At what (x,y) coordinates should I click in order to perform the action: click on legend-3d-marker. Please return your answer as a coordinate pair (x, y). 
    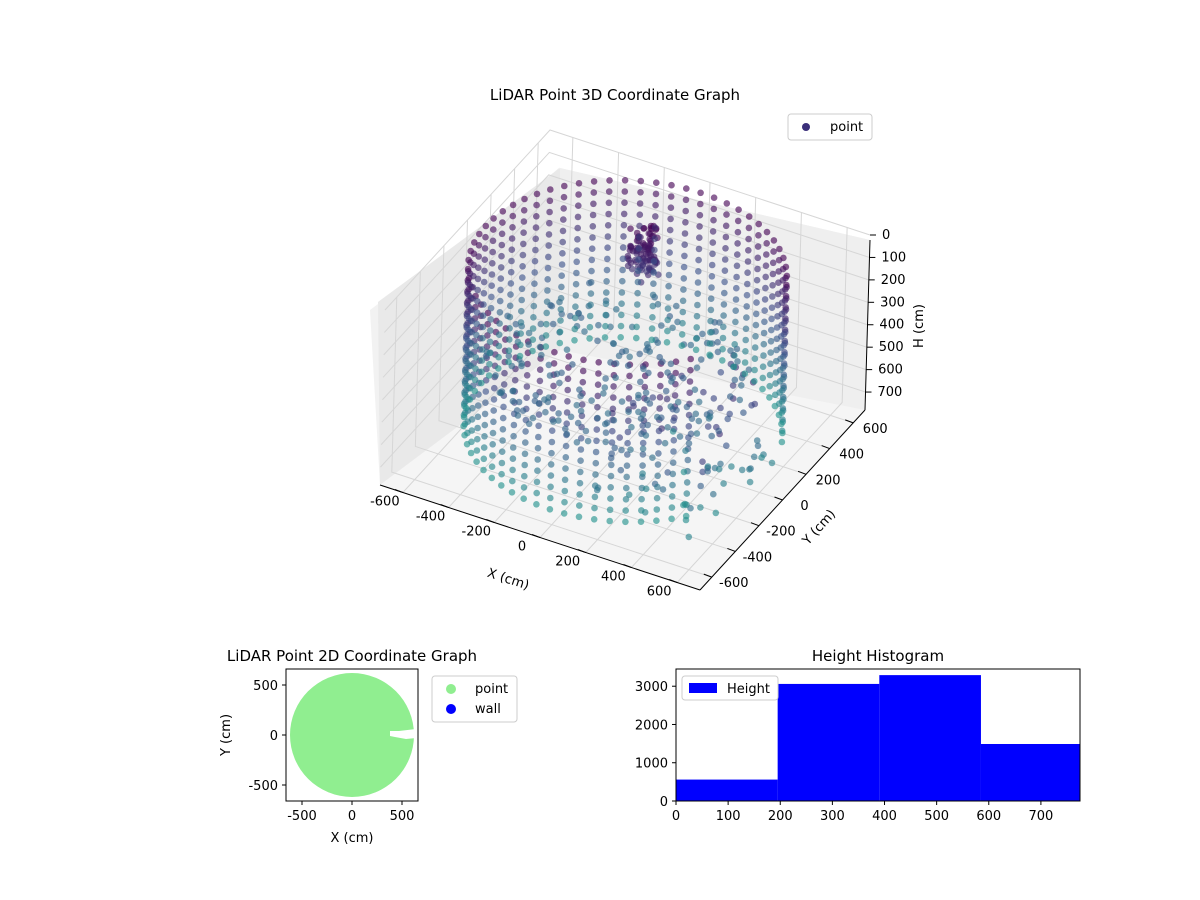
    Looking at the image, I should click on (806, 127).